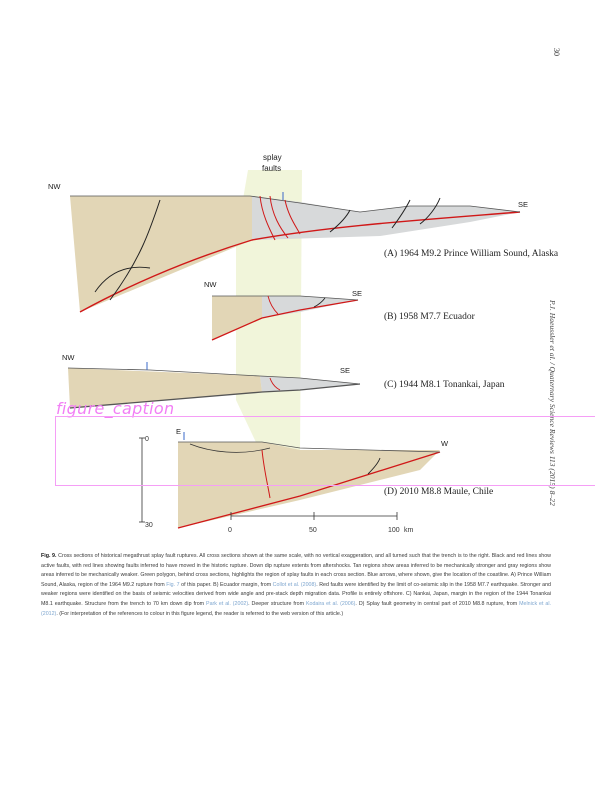 The width and height of the screenshot is (595, 793). Describe the element at coordinates (230, 530) in the screenshot. I see `distance-tick-0: 0` at that location.